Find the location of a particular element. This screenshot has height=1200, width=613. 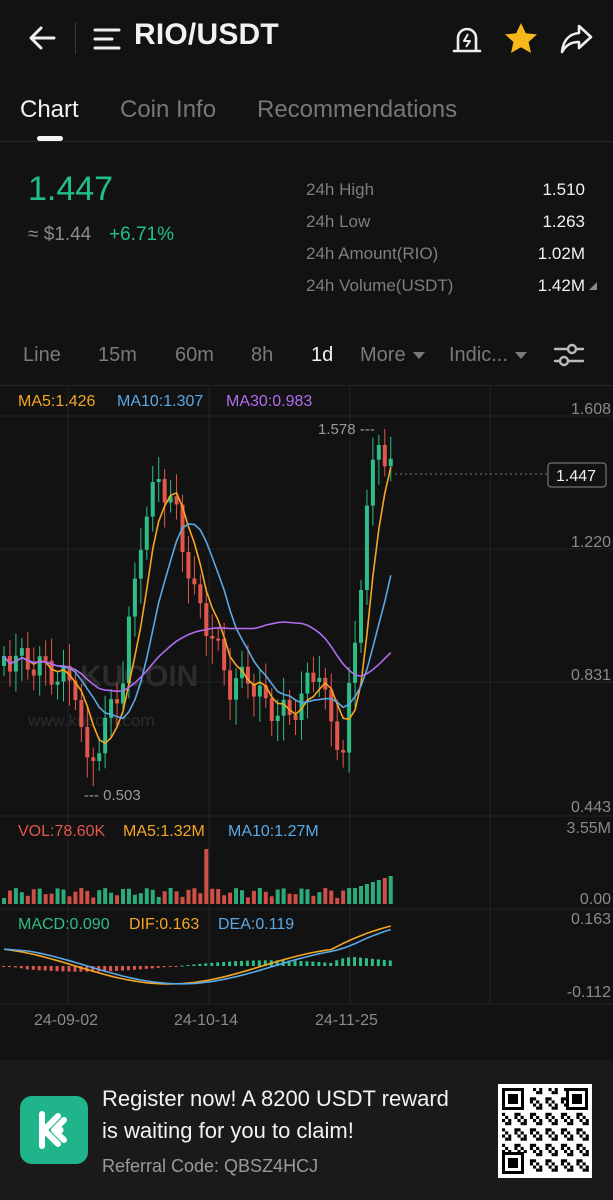

ma-lines is located at coordinates (197, 605).